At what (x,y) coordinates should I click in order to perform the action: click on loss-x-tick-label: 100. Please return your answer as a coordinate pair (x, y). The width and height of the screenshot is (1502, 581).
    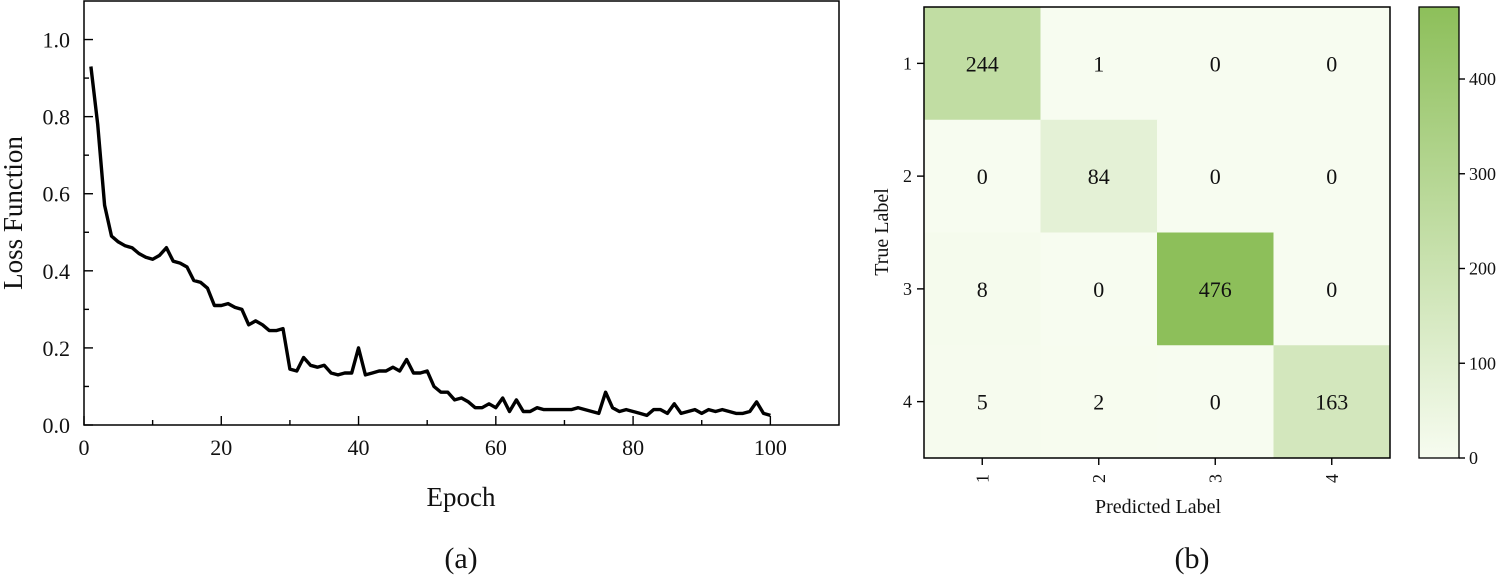
    Looking at the image, I should click on (770, 447).